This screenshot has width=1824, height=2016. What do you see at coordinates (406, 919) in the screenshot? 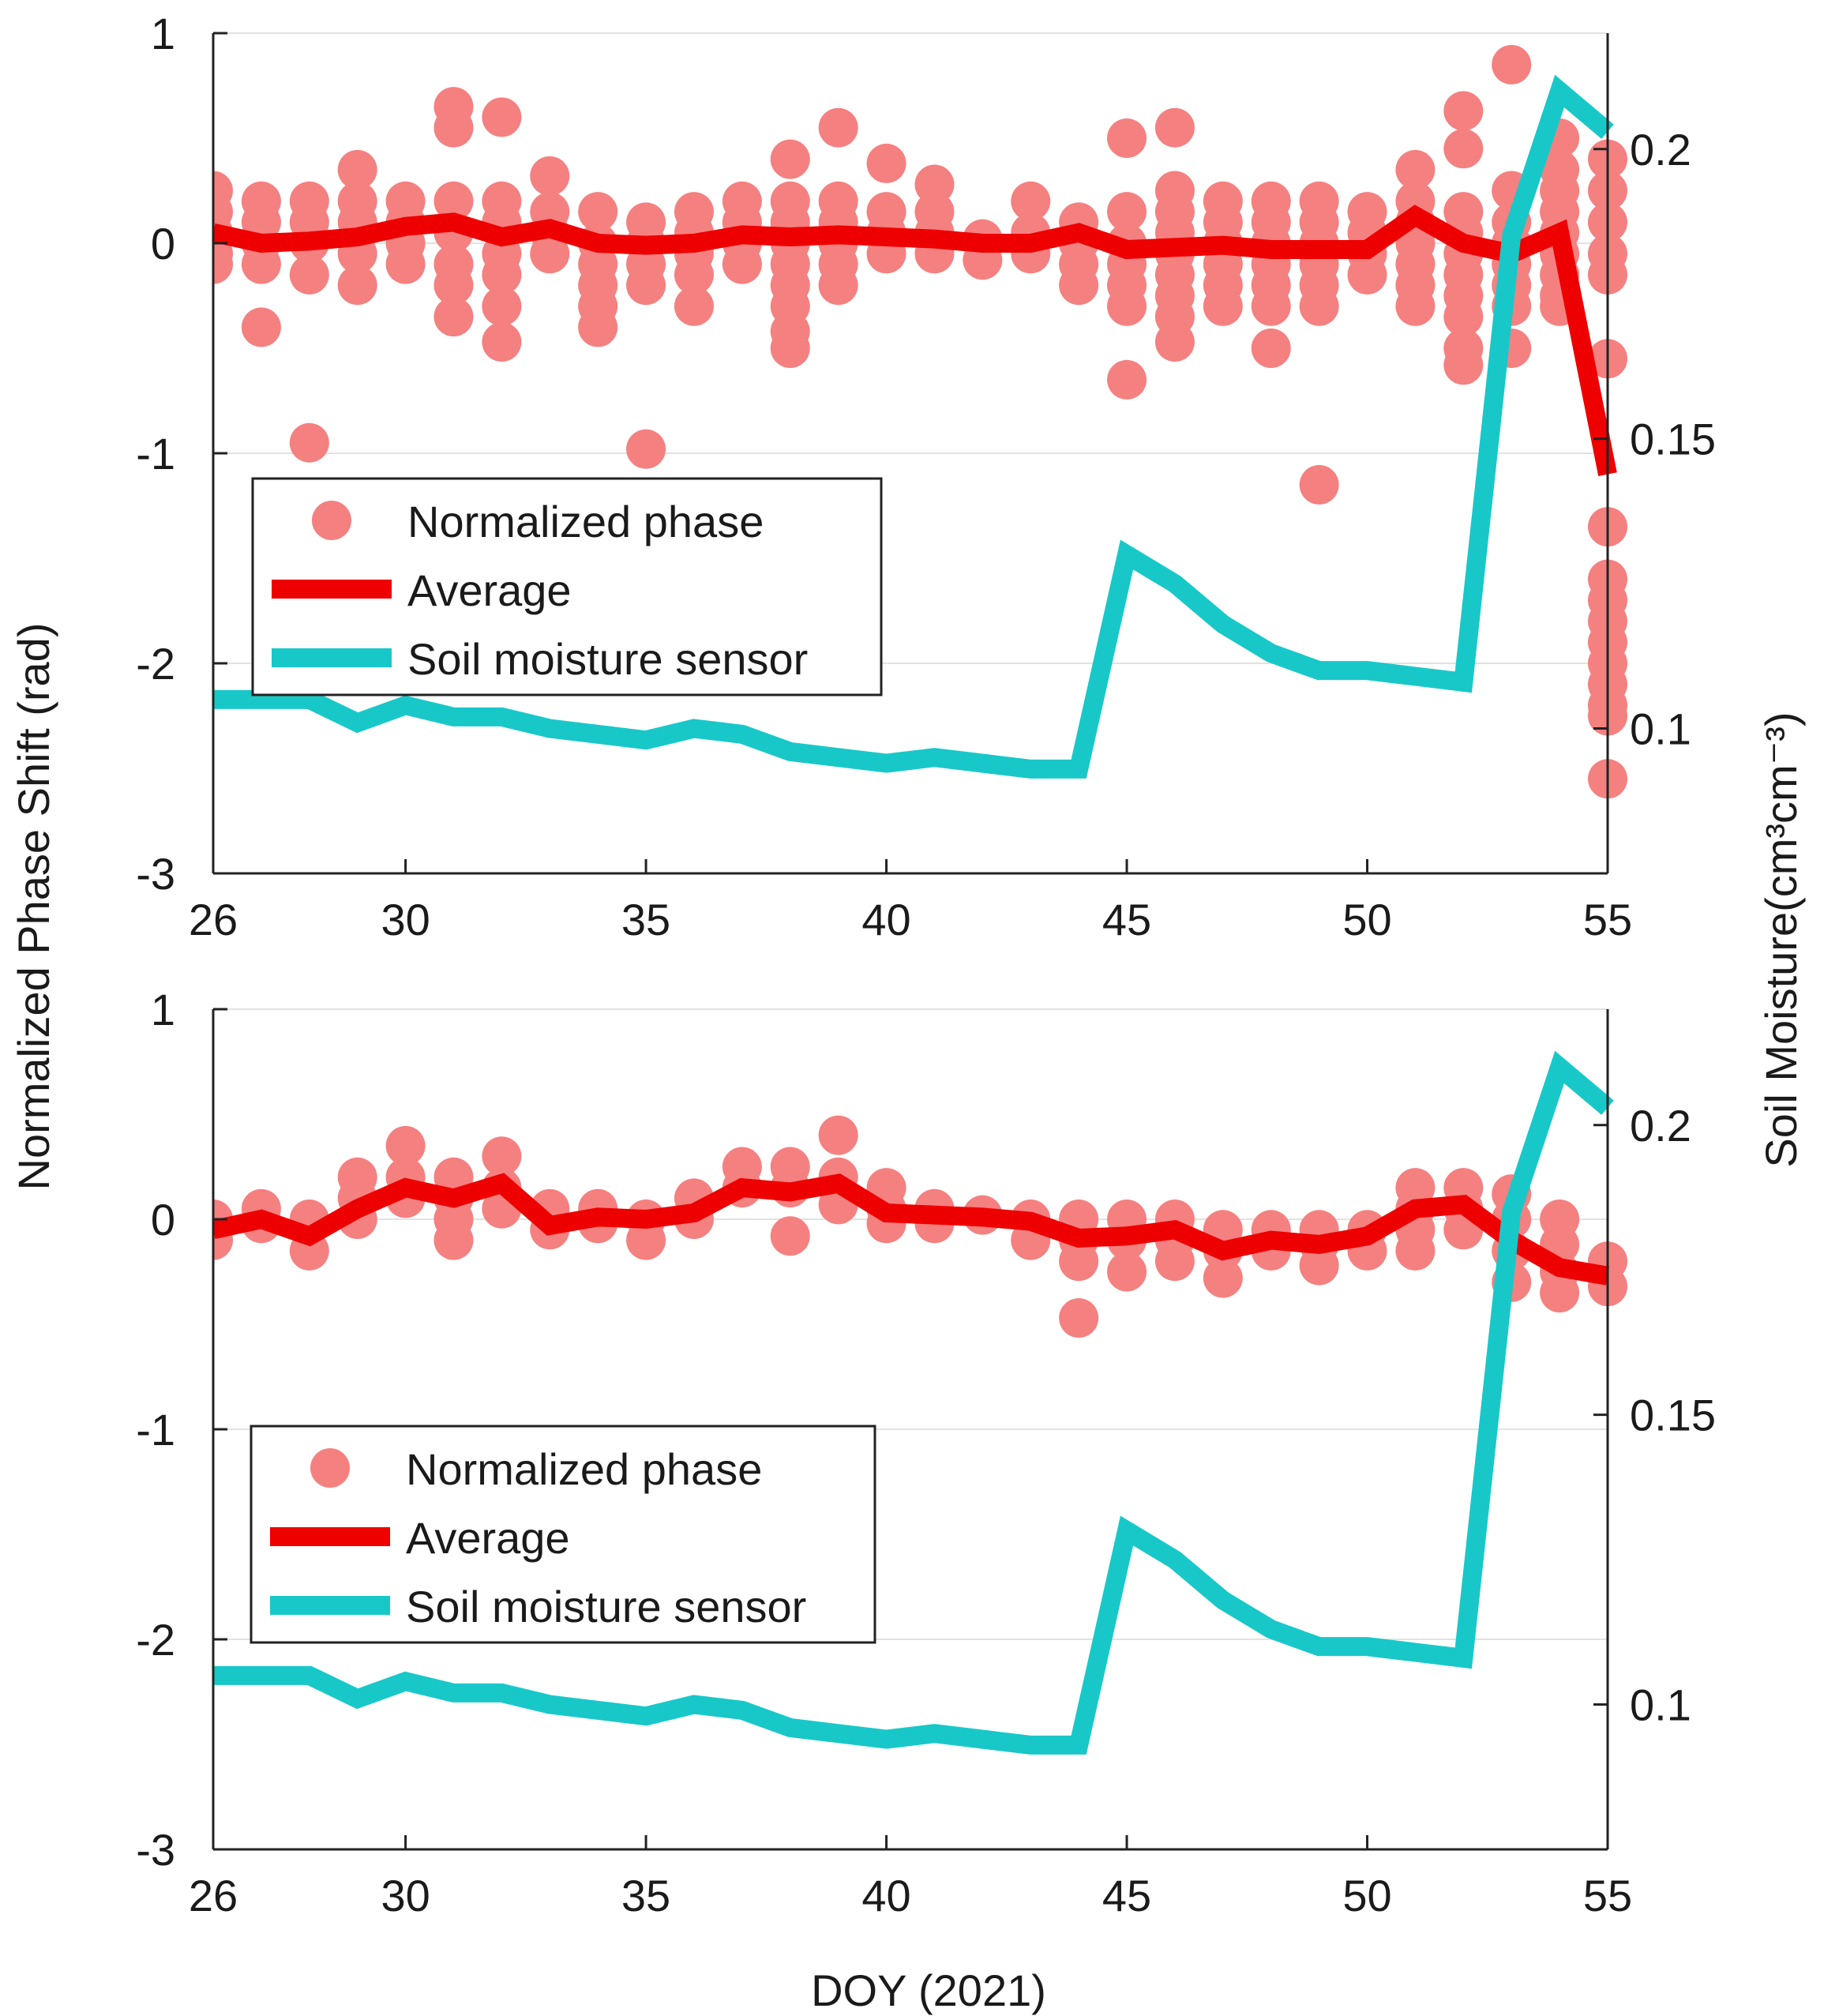
I see `x-tick-label: 30` at bounding box center [406, 919].